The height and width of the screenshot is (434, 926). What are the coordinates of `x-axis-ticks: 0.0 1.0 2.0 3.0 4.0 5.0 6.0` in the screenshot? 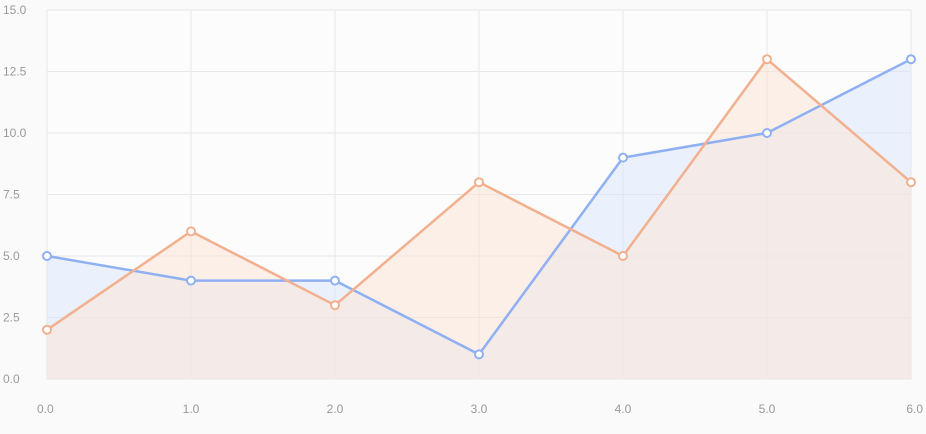 It's located at (480, 409).